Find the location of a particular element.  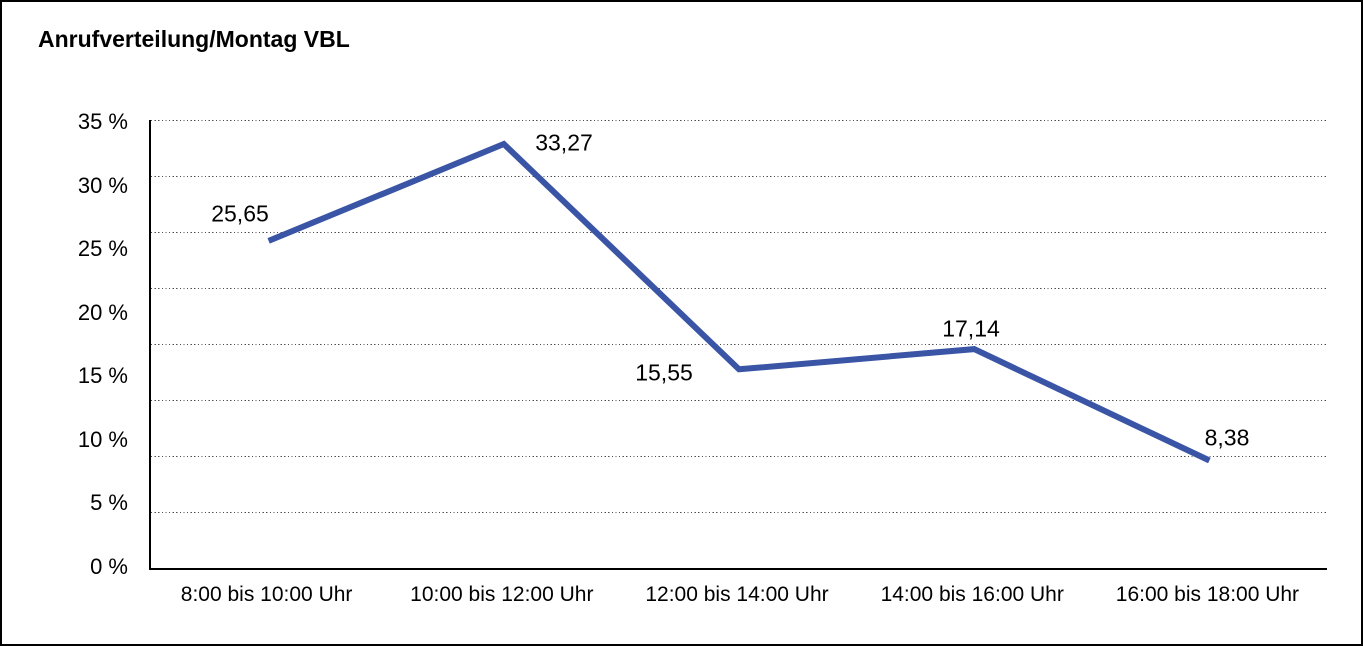

data-point-label: 17,14 is located at coordinates (971, 328).